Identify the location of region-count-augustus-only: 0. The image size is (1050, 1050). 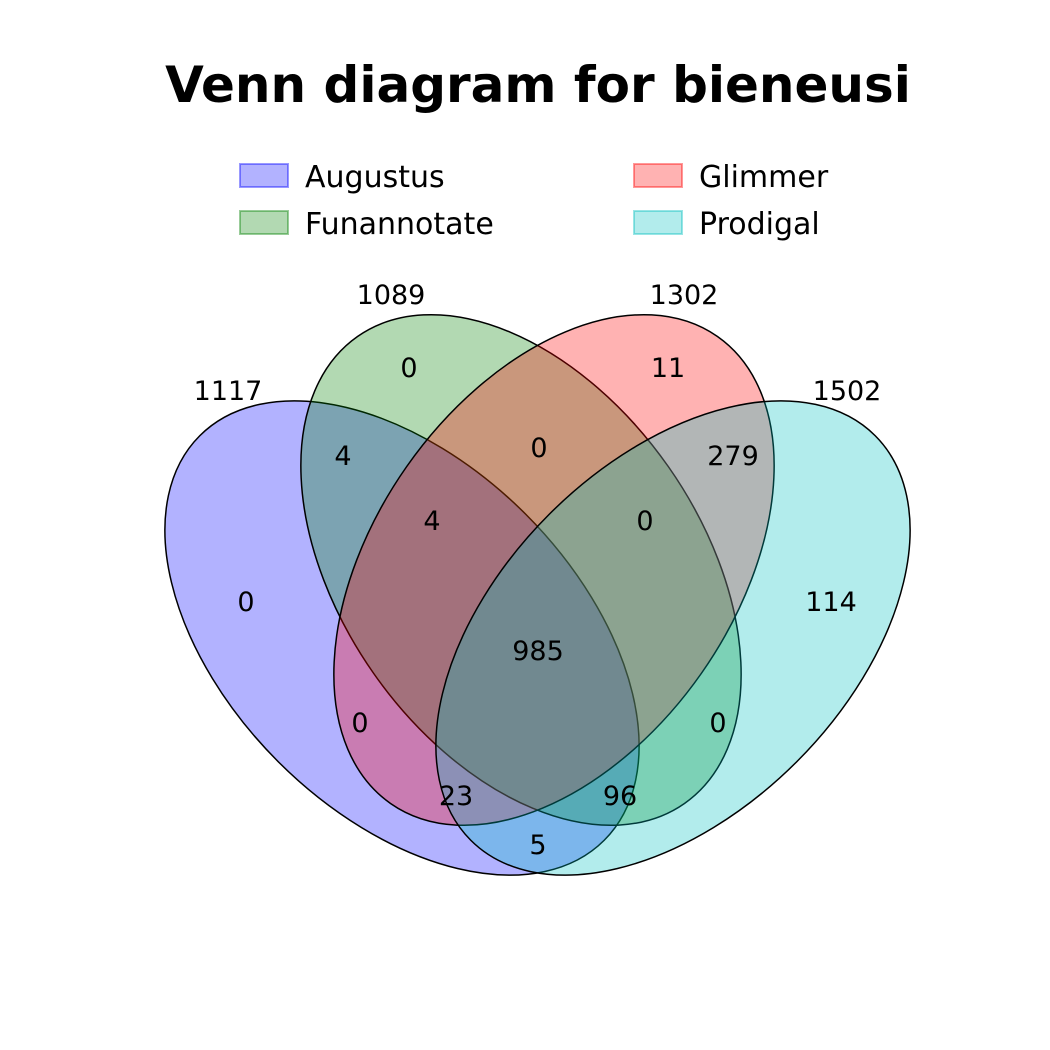
(245, 602).